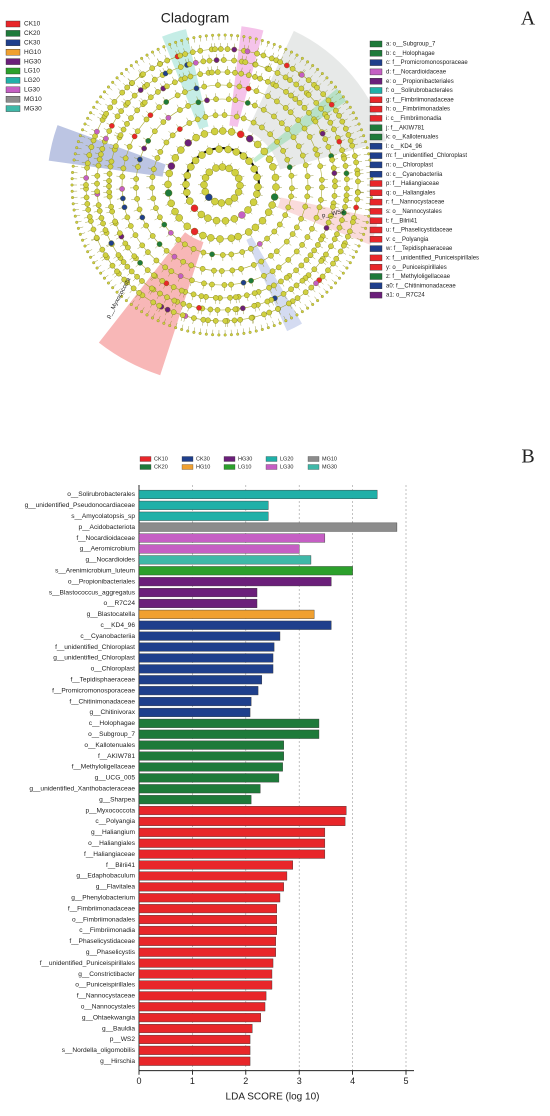 Image resolution: width=550 pixels, height=1116 pixels. What do you see at coordinates (92, 592) in the screenshot?
I see `y-tick-label: s__Blastococcus_aggregatus` at bounding box center [92, 592].